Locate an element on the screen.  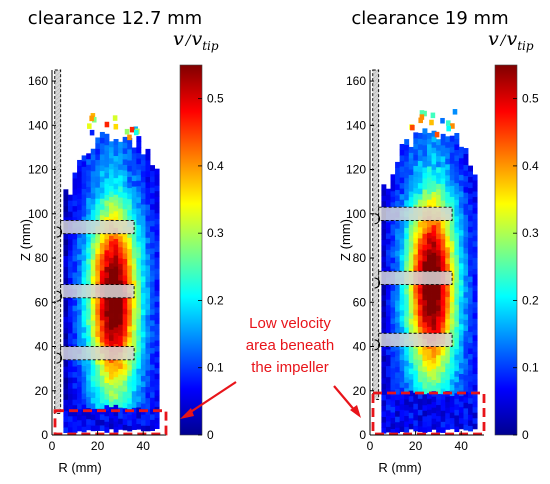
heatmap-cells is located at coordinates (111, 273).